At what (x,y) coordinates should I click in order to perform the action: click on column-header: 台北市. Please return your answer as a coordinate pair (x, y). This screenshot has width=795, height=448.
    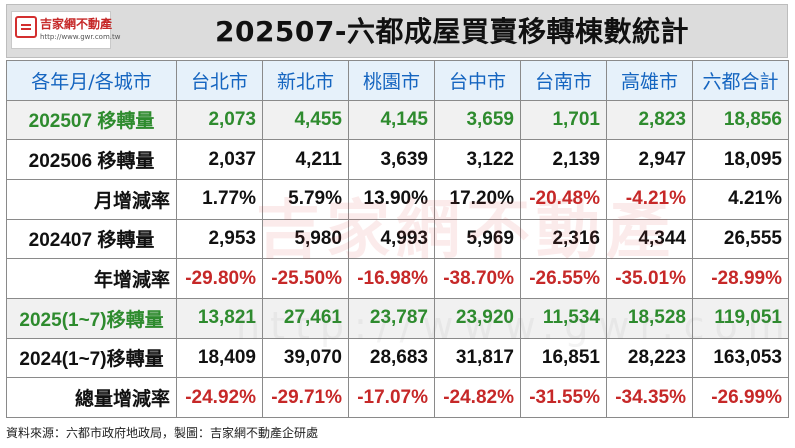
    Looking at the image, I should click on (219, 80).